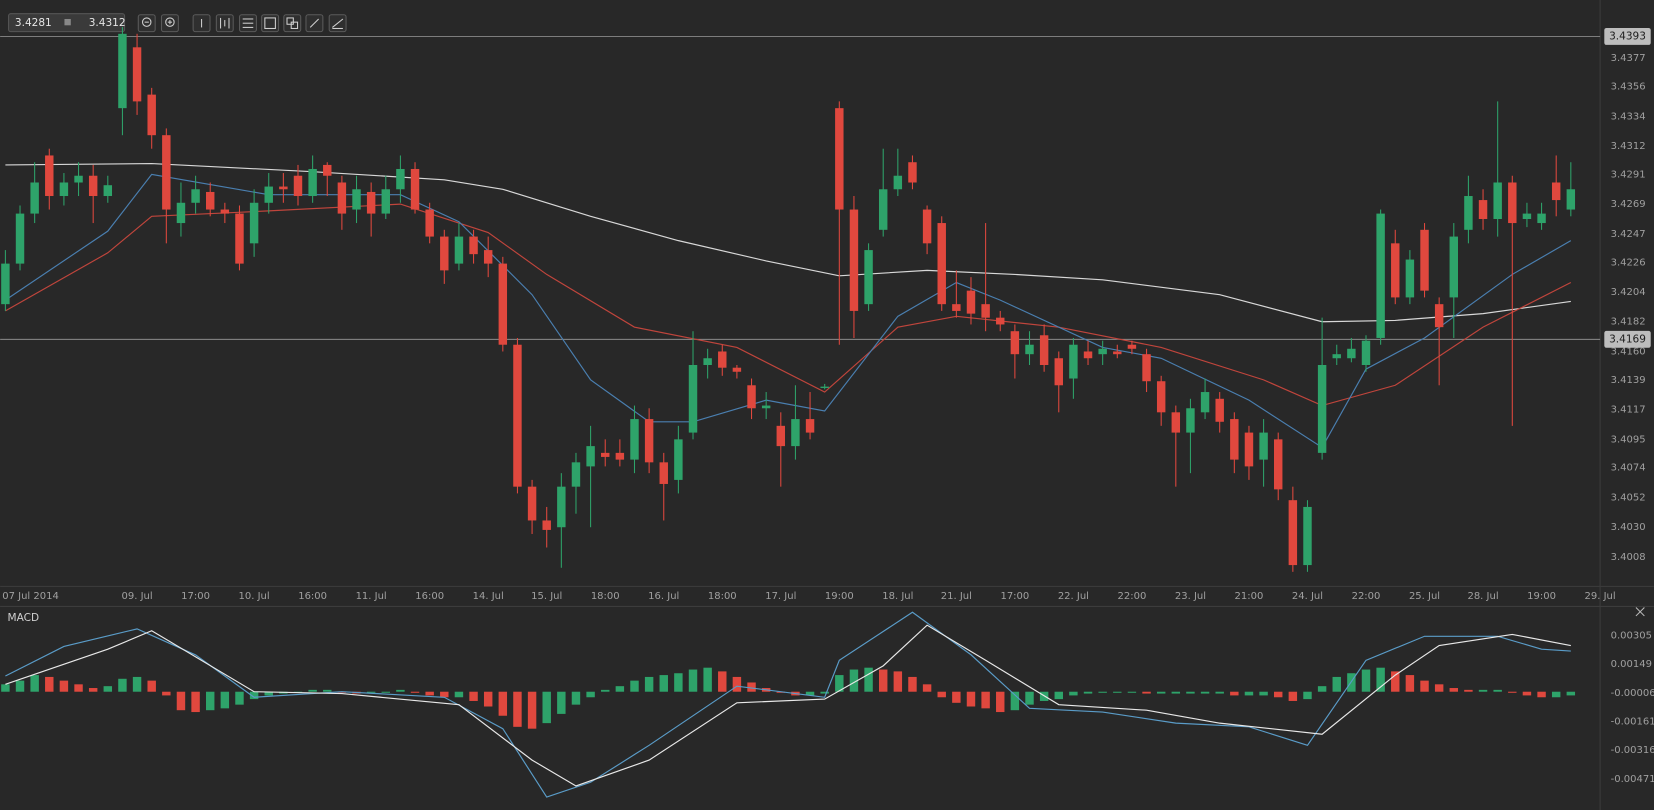 The height and width of the screenshot is (810, 1654). What do you see at coordinates (1628, 146) in the screenshot?
I see `y-tick-label: 3.4312` at bounding box center [1628, 146].